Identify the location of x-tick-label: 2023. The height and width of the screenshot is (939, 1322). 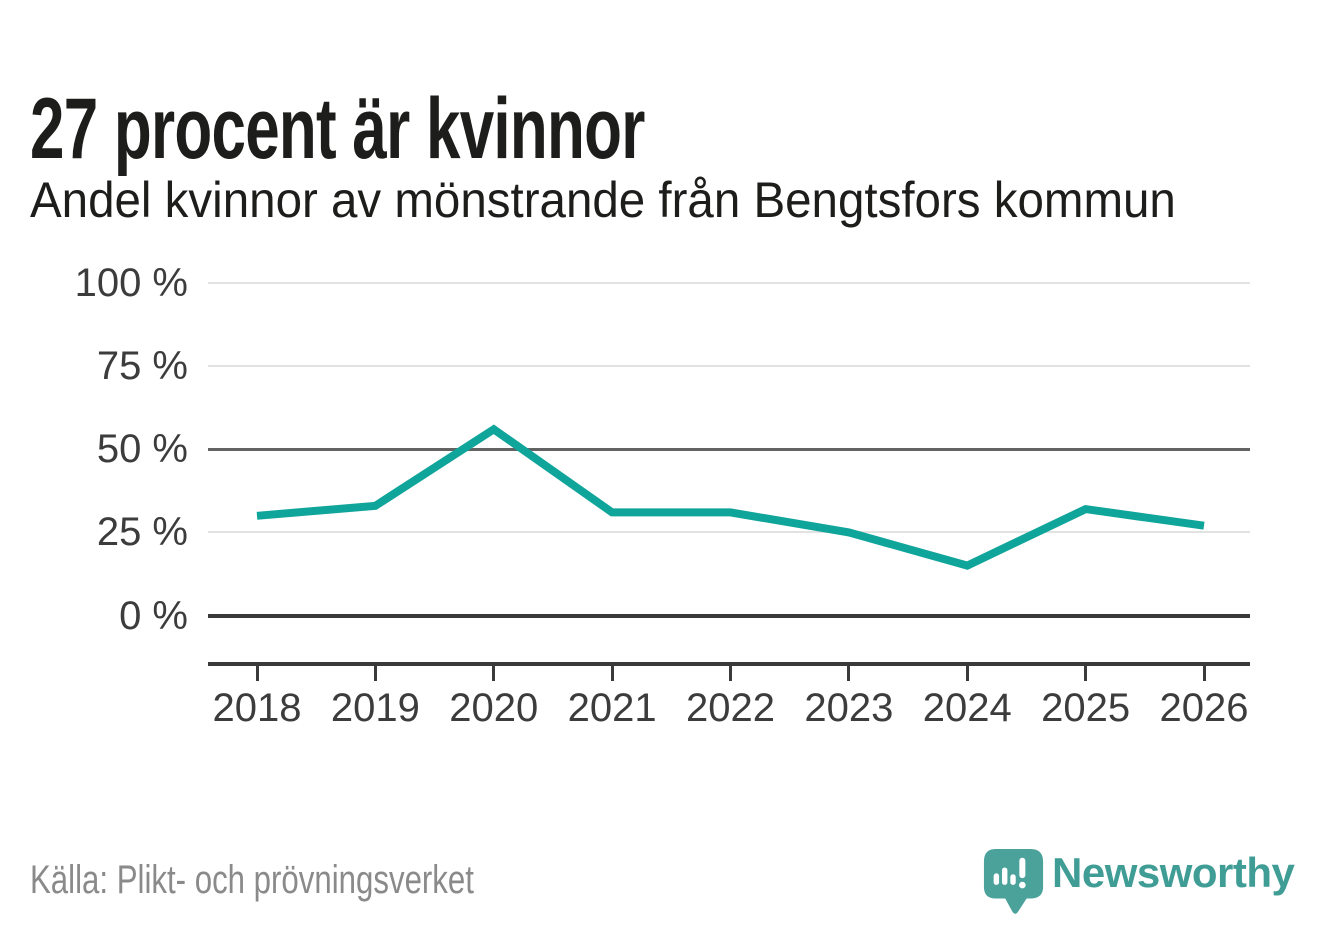
(849, 708).